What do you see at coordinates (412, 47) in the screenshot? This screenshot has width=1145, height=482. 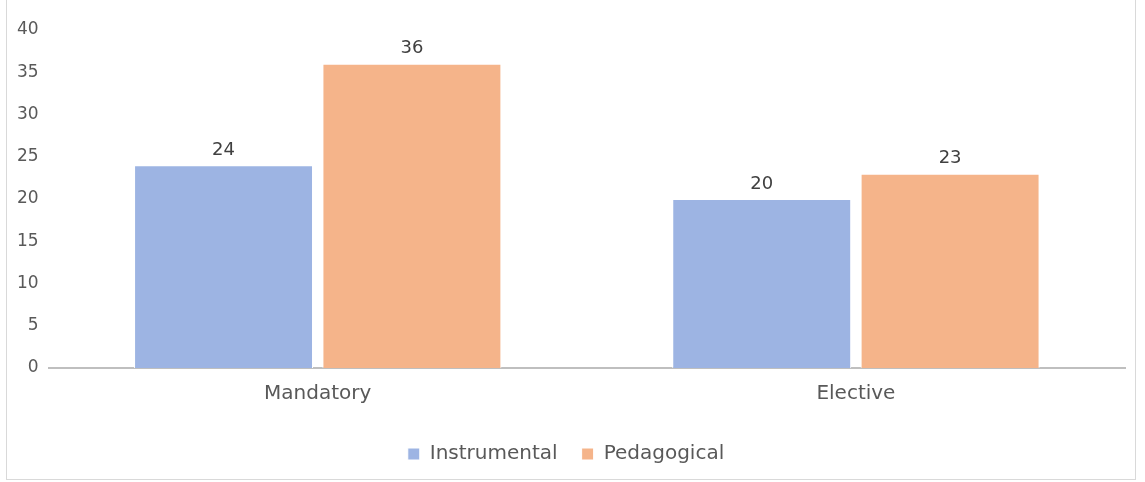 I see `data-label: 36` at bounding box center [412, 47].